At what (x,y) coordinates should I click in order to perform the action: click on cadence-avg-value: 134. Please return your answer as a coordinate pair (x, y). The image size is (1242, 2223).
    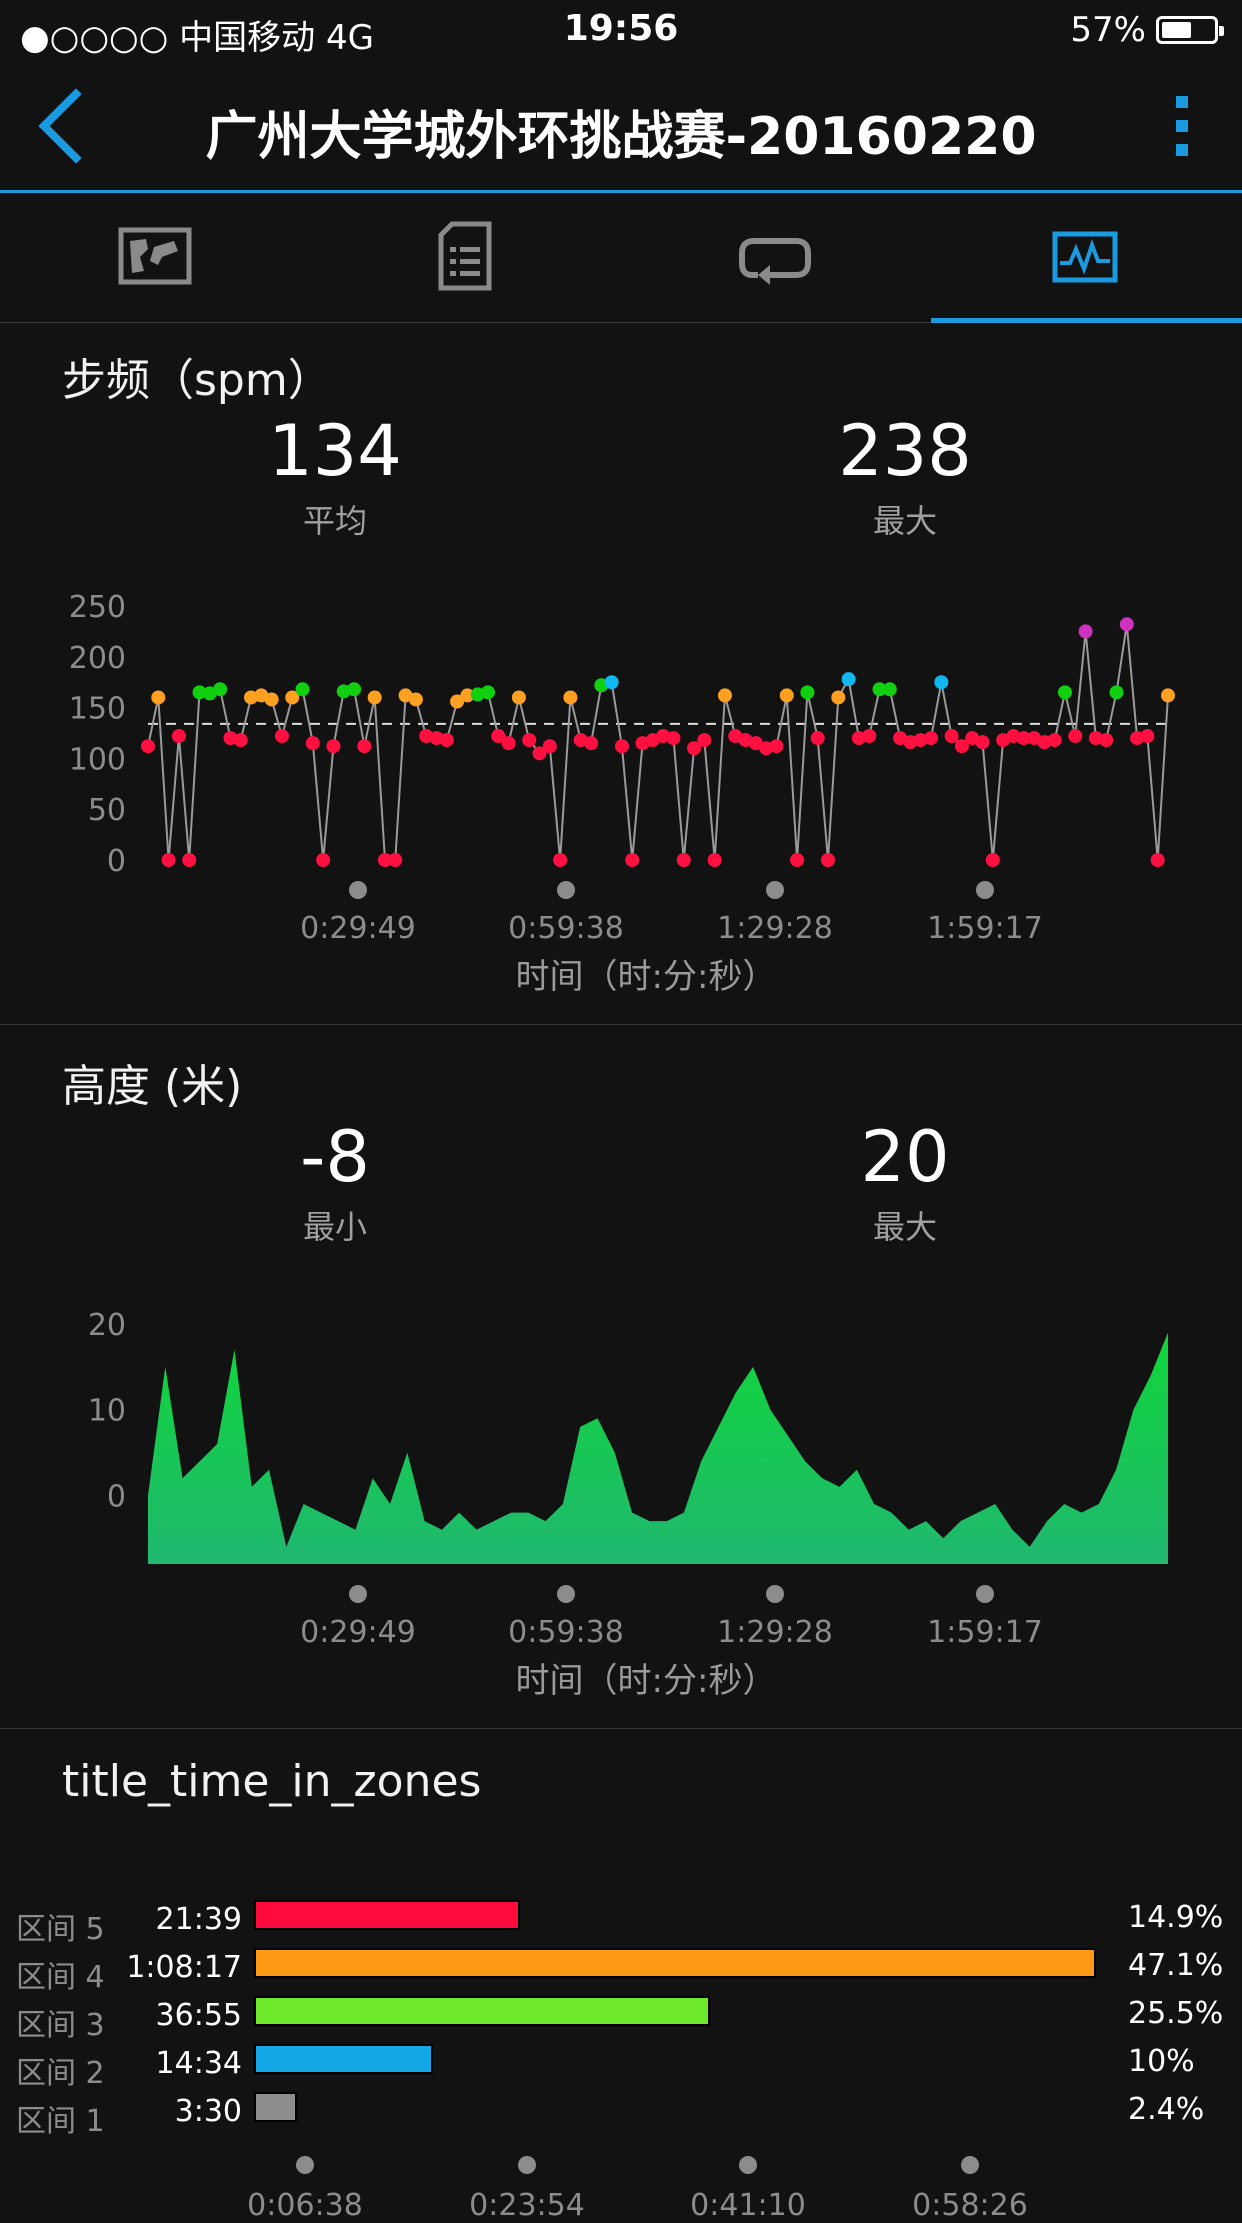
    Looking at the image, I should click on (335, 451).